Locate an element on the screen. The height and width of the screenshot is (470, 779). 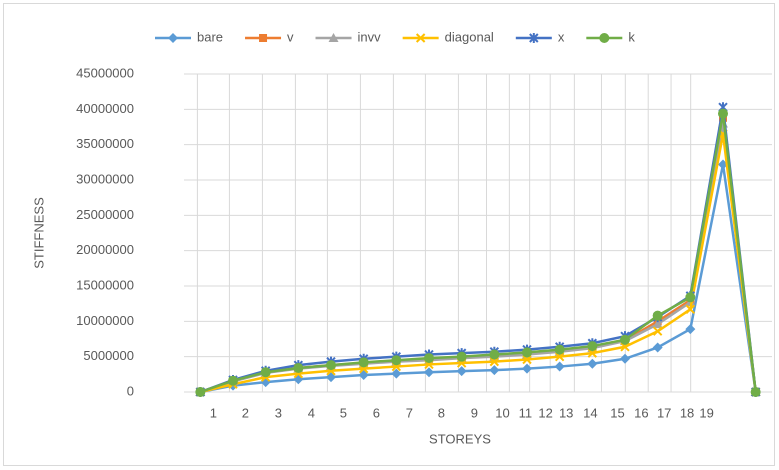
x-tick-label: 8 is located at coordinates (441, 412).